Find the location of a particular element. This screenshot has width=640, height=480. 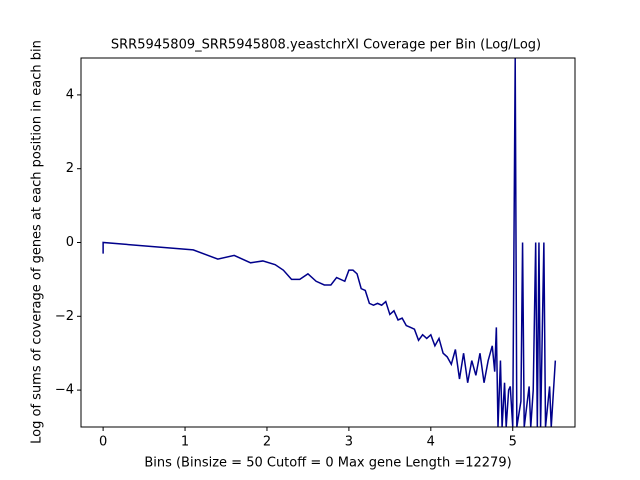

x-tick-label: 5 is located at coordinates (513, 442).